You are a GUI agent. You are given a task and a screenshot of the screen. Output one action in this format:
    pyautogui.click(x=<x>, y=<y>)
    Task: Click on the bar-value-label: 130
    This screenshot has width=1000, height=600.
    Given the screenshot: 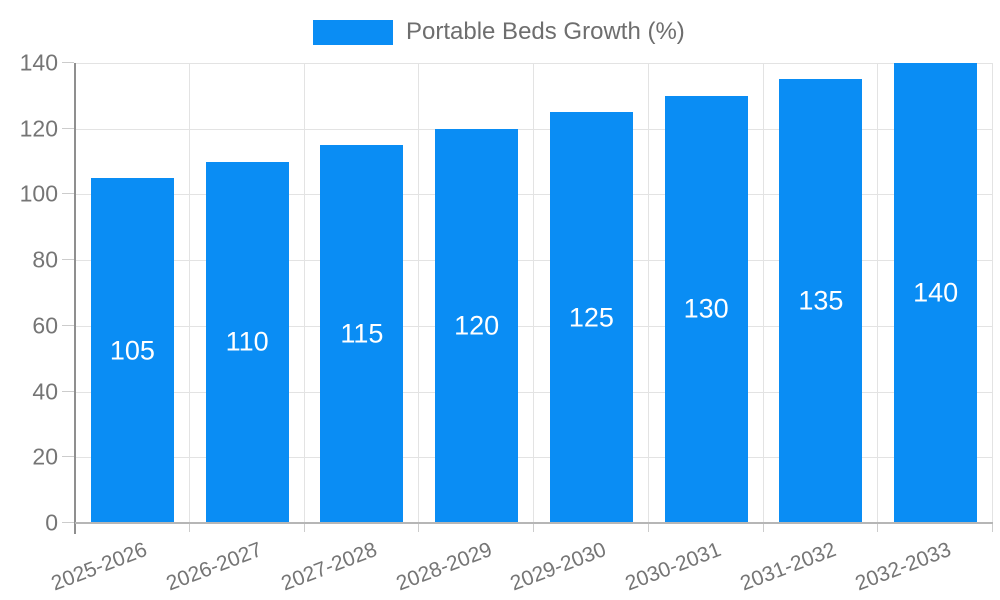 What is the action you would take?
    pyautogui.click(x=706, y=308)
    